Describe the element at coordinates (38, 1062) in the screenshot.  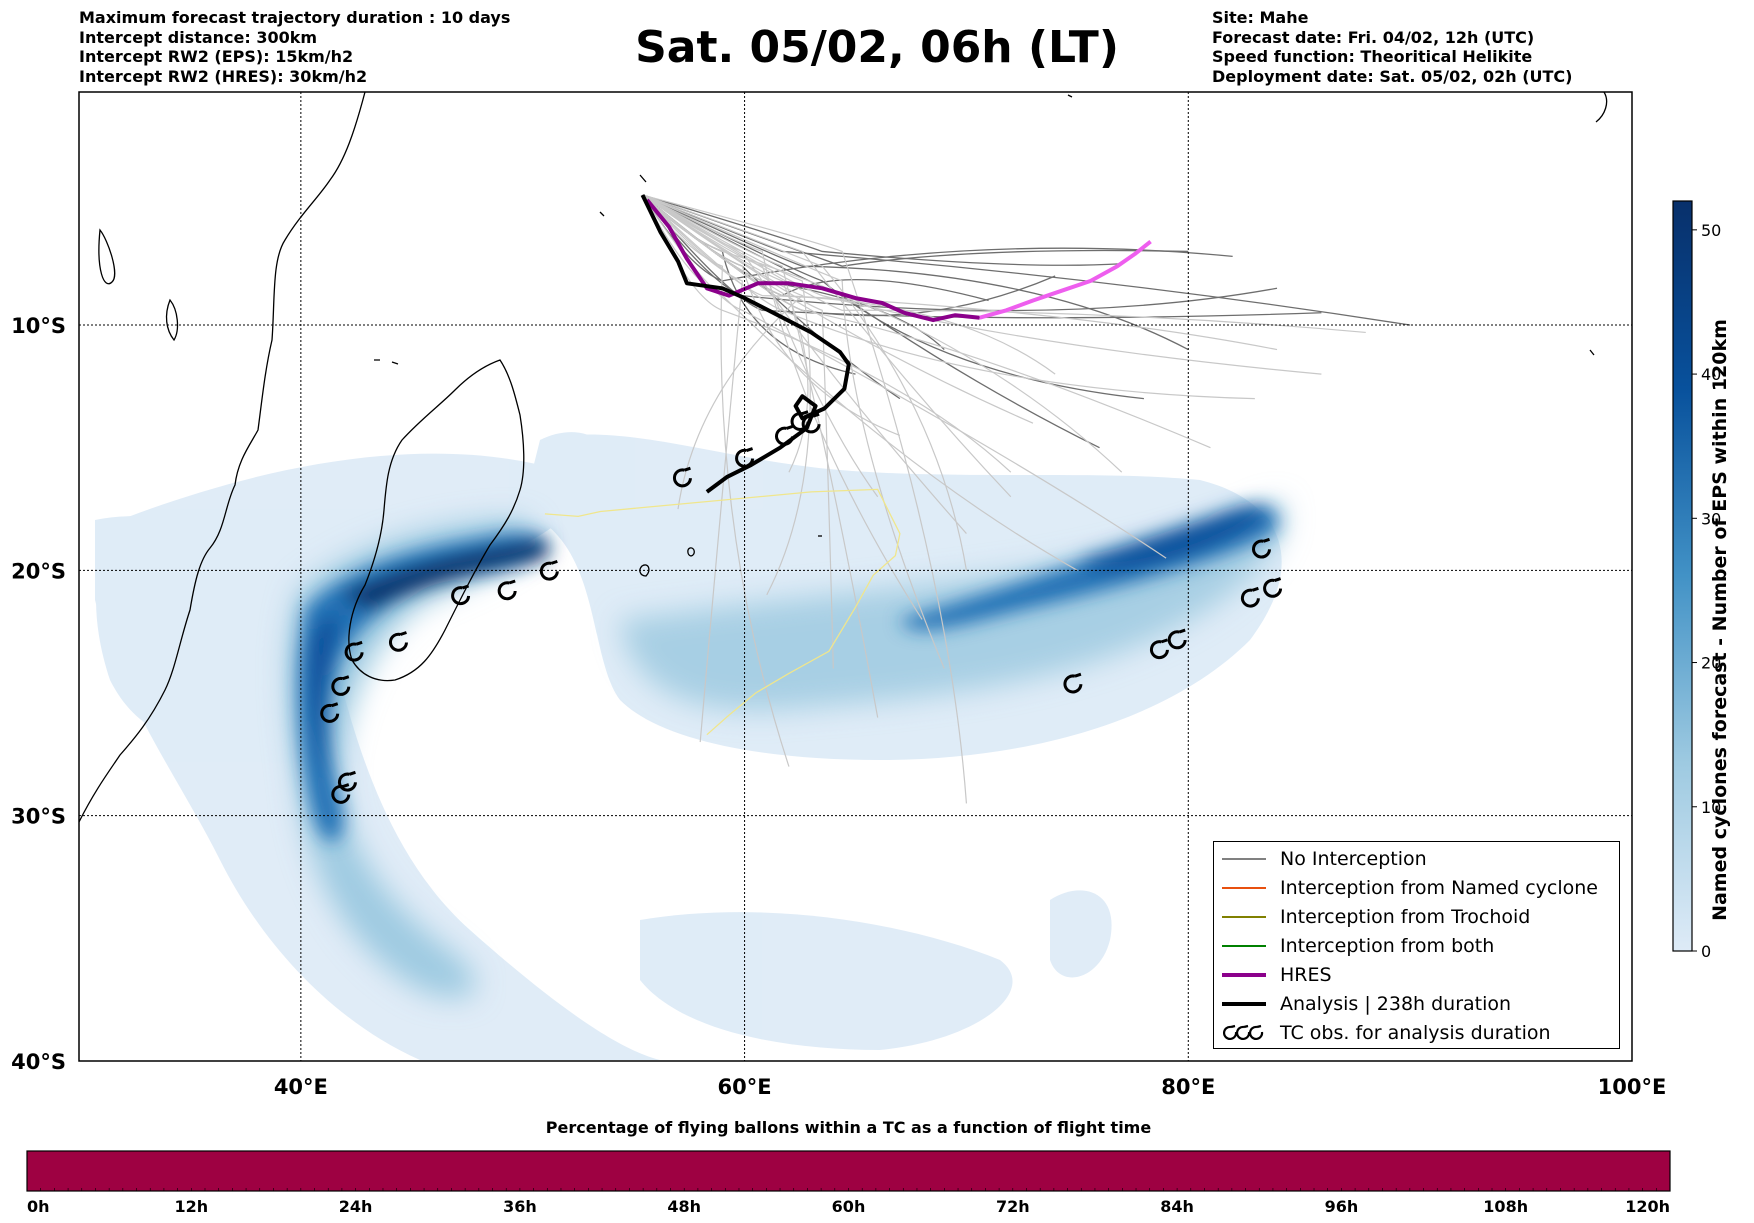
I see `lat-tick-label: 40°S` at that location.